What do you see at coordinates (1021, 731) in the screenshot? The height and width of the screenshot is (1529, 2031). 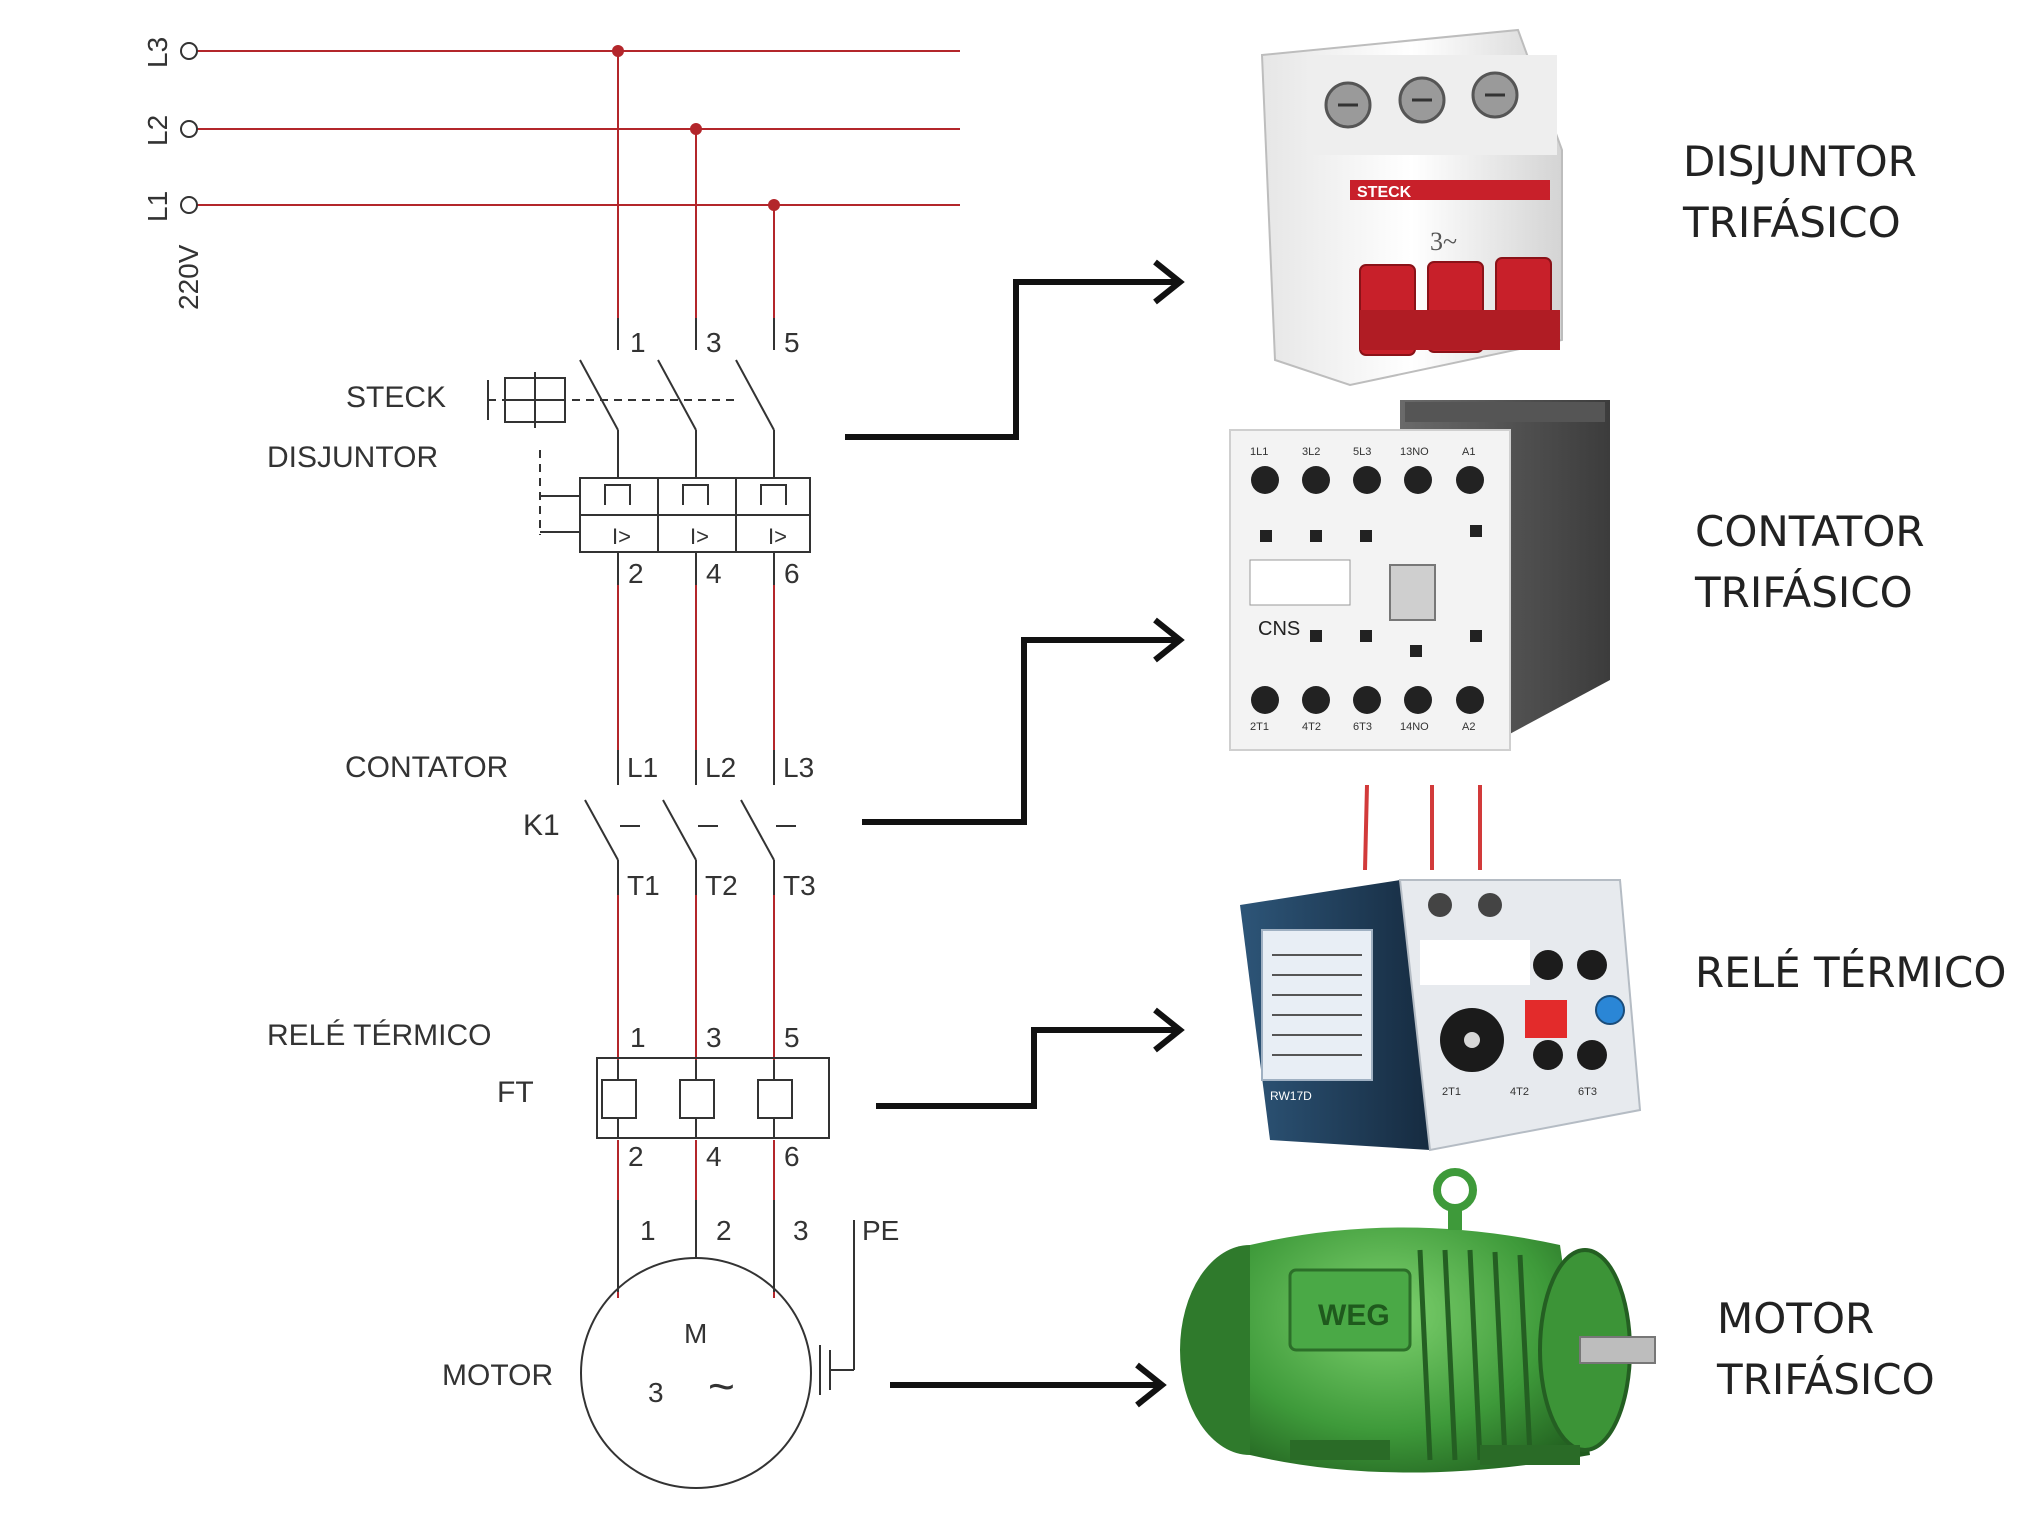 I see `arrow-contactor` at bounding box center [1021, 731].